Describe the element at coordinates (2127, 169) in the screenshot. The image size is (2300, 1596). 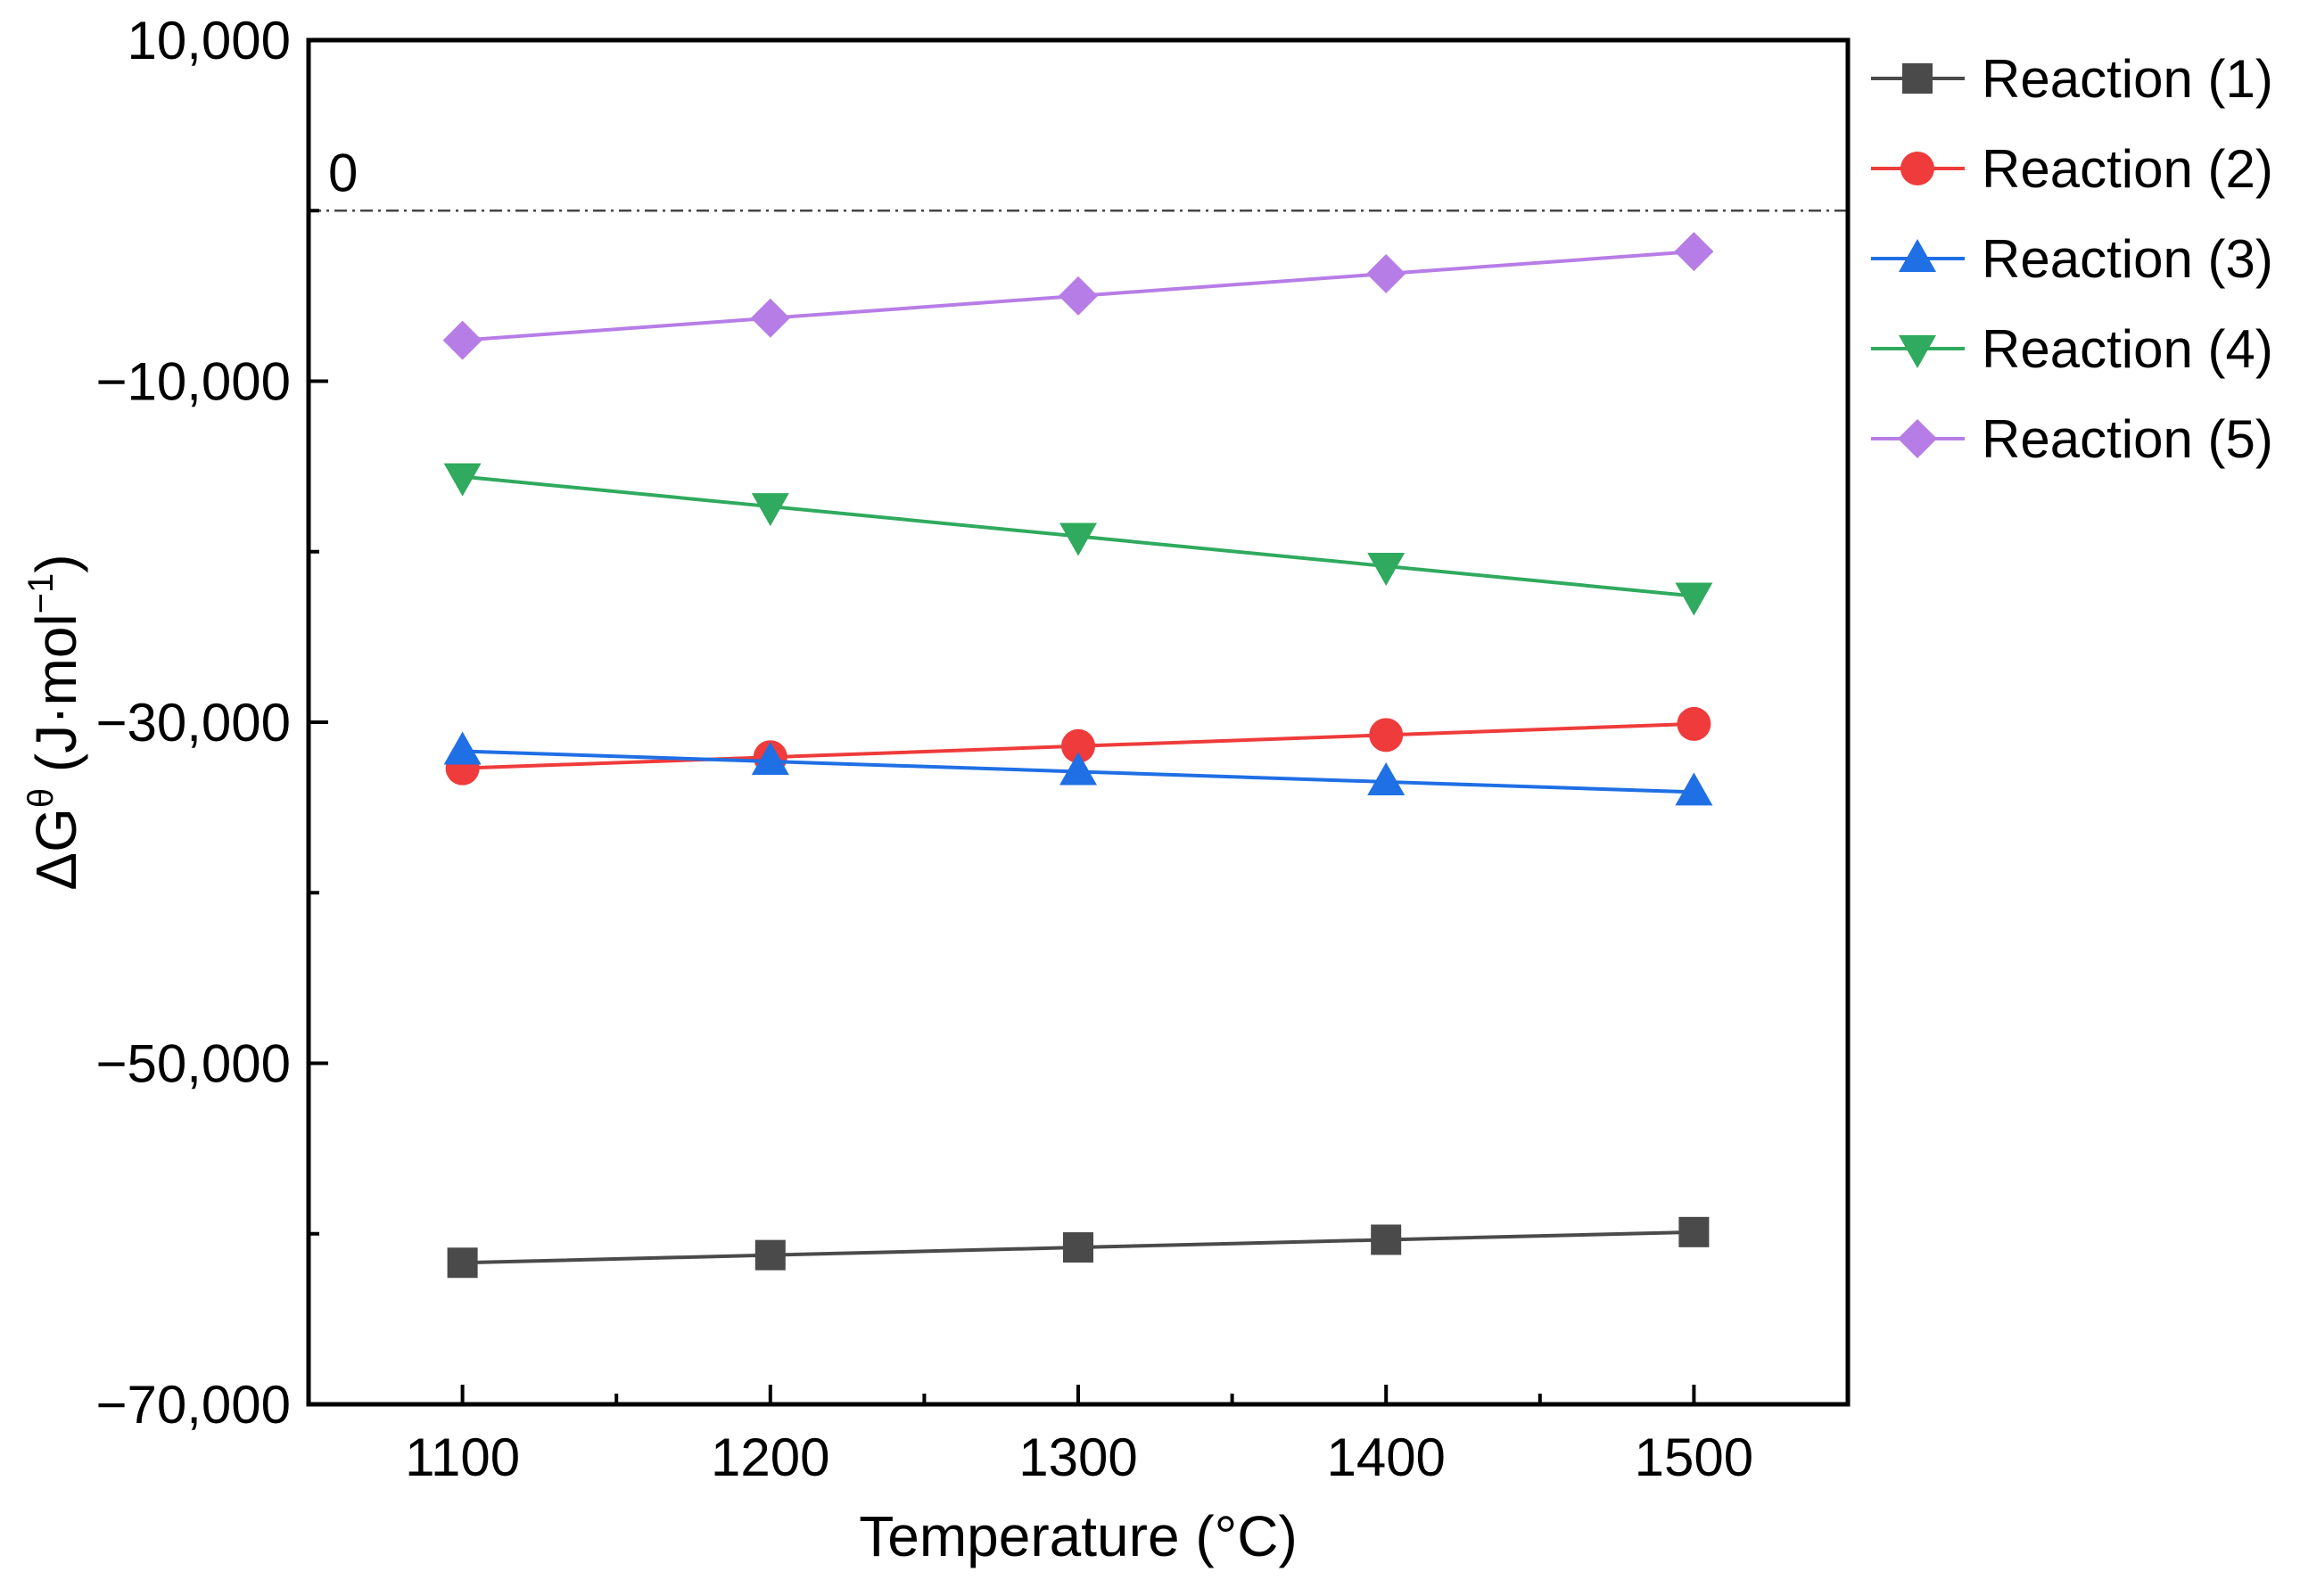
I see `legend-label: Reaction (2)` at that location.